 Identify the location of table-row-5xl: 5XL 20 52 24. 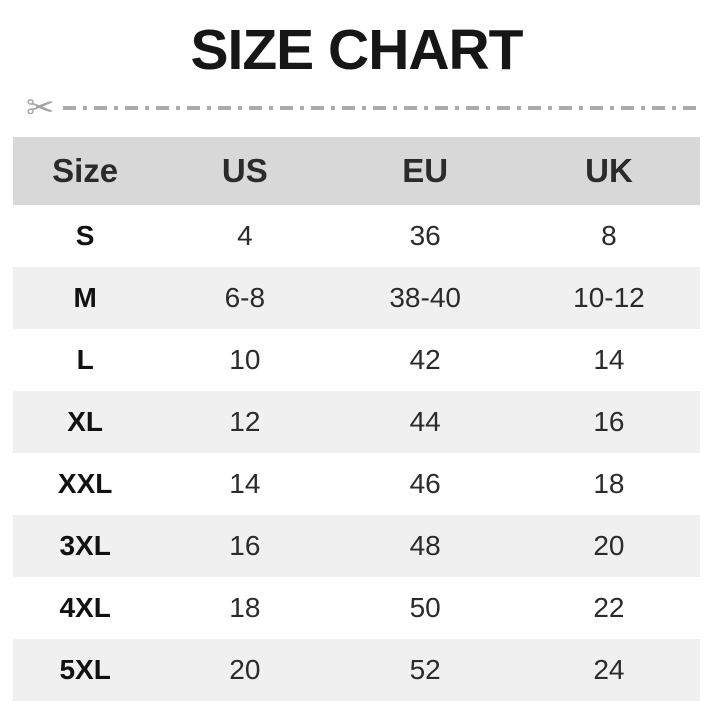
(356, 670).